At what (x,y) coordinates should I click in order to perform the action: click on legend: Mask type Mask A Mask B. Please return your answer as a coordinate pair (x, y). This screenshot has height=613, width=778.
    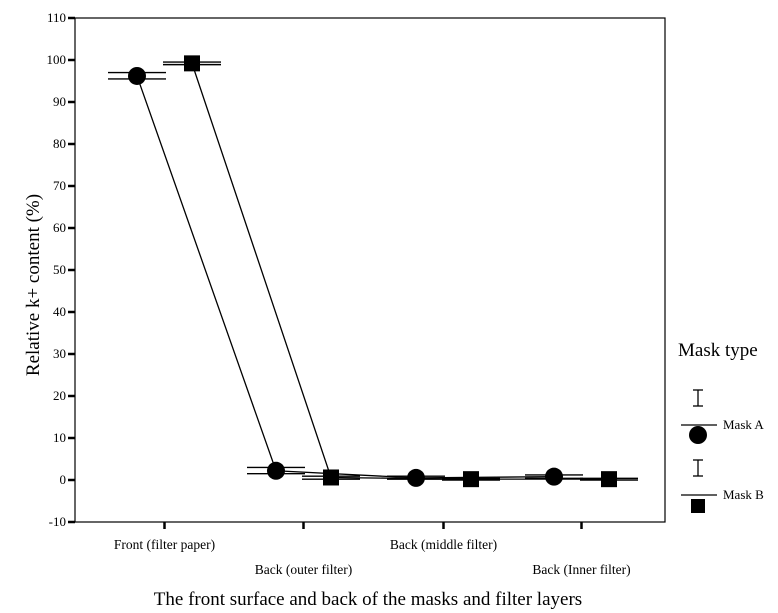
    Looking at the image, I should click on (721, 426).